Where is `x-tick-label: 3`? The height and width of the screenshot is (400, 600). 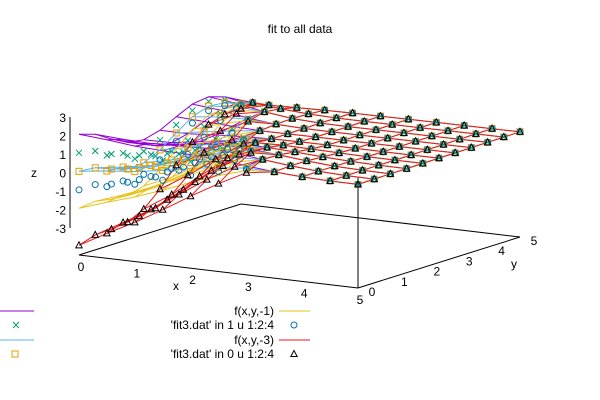
x-tick-label: 3 is located at coordinates (248, 287).